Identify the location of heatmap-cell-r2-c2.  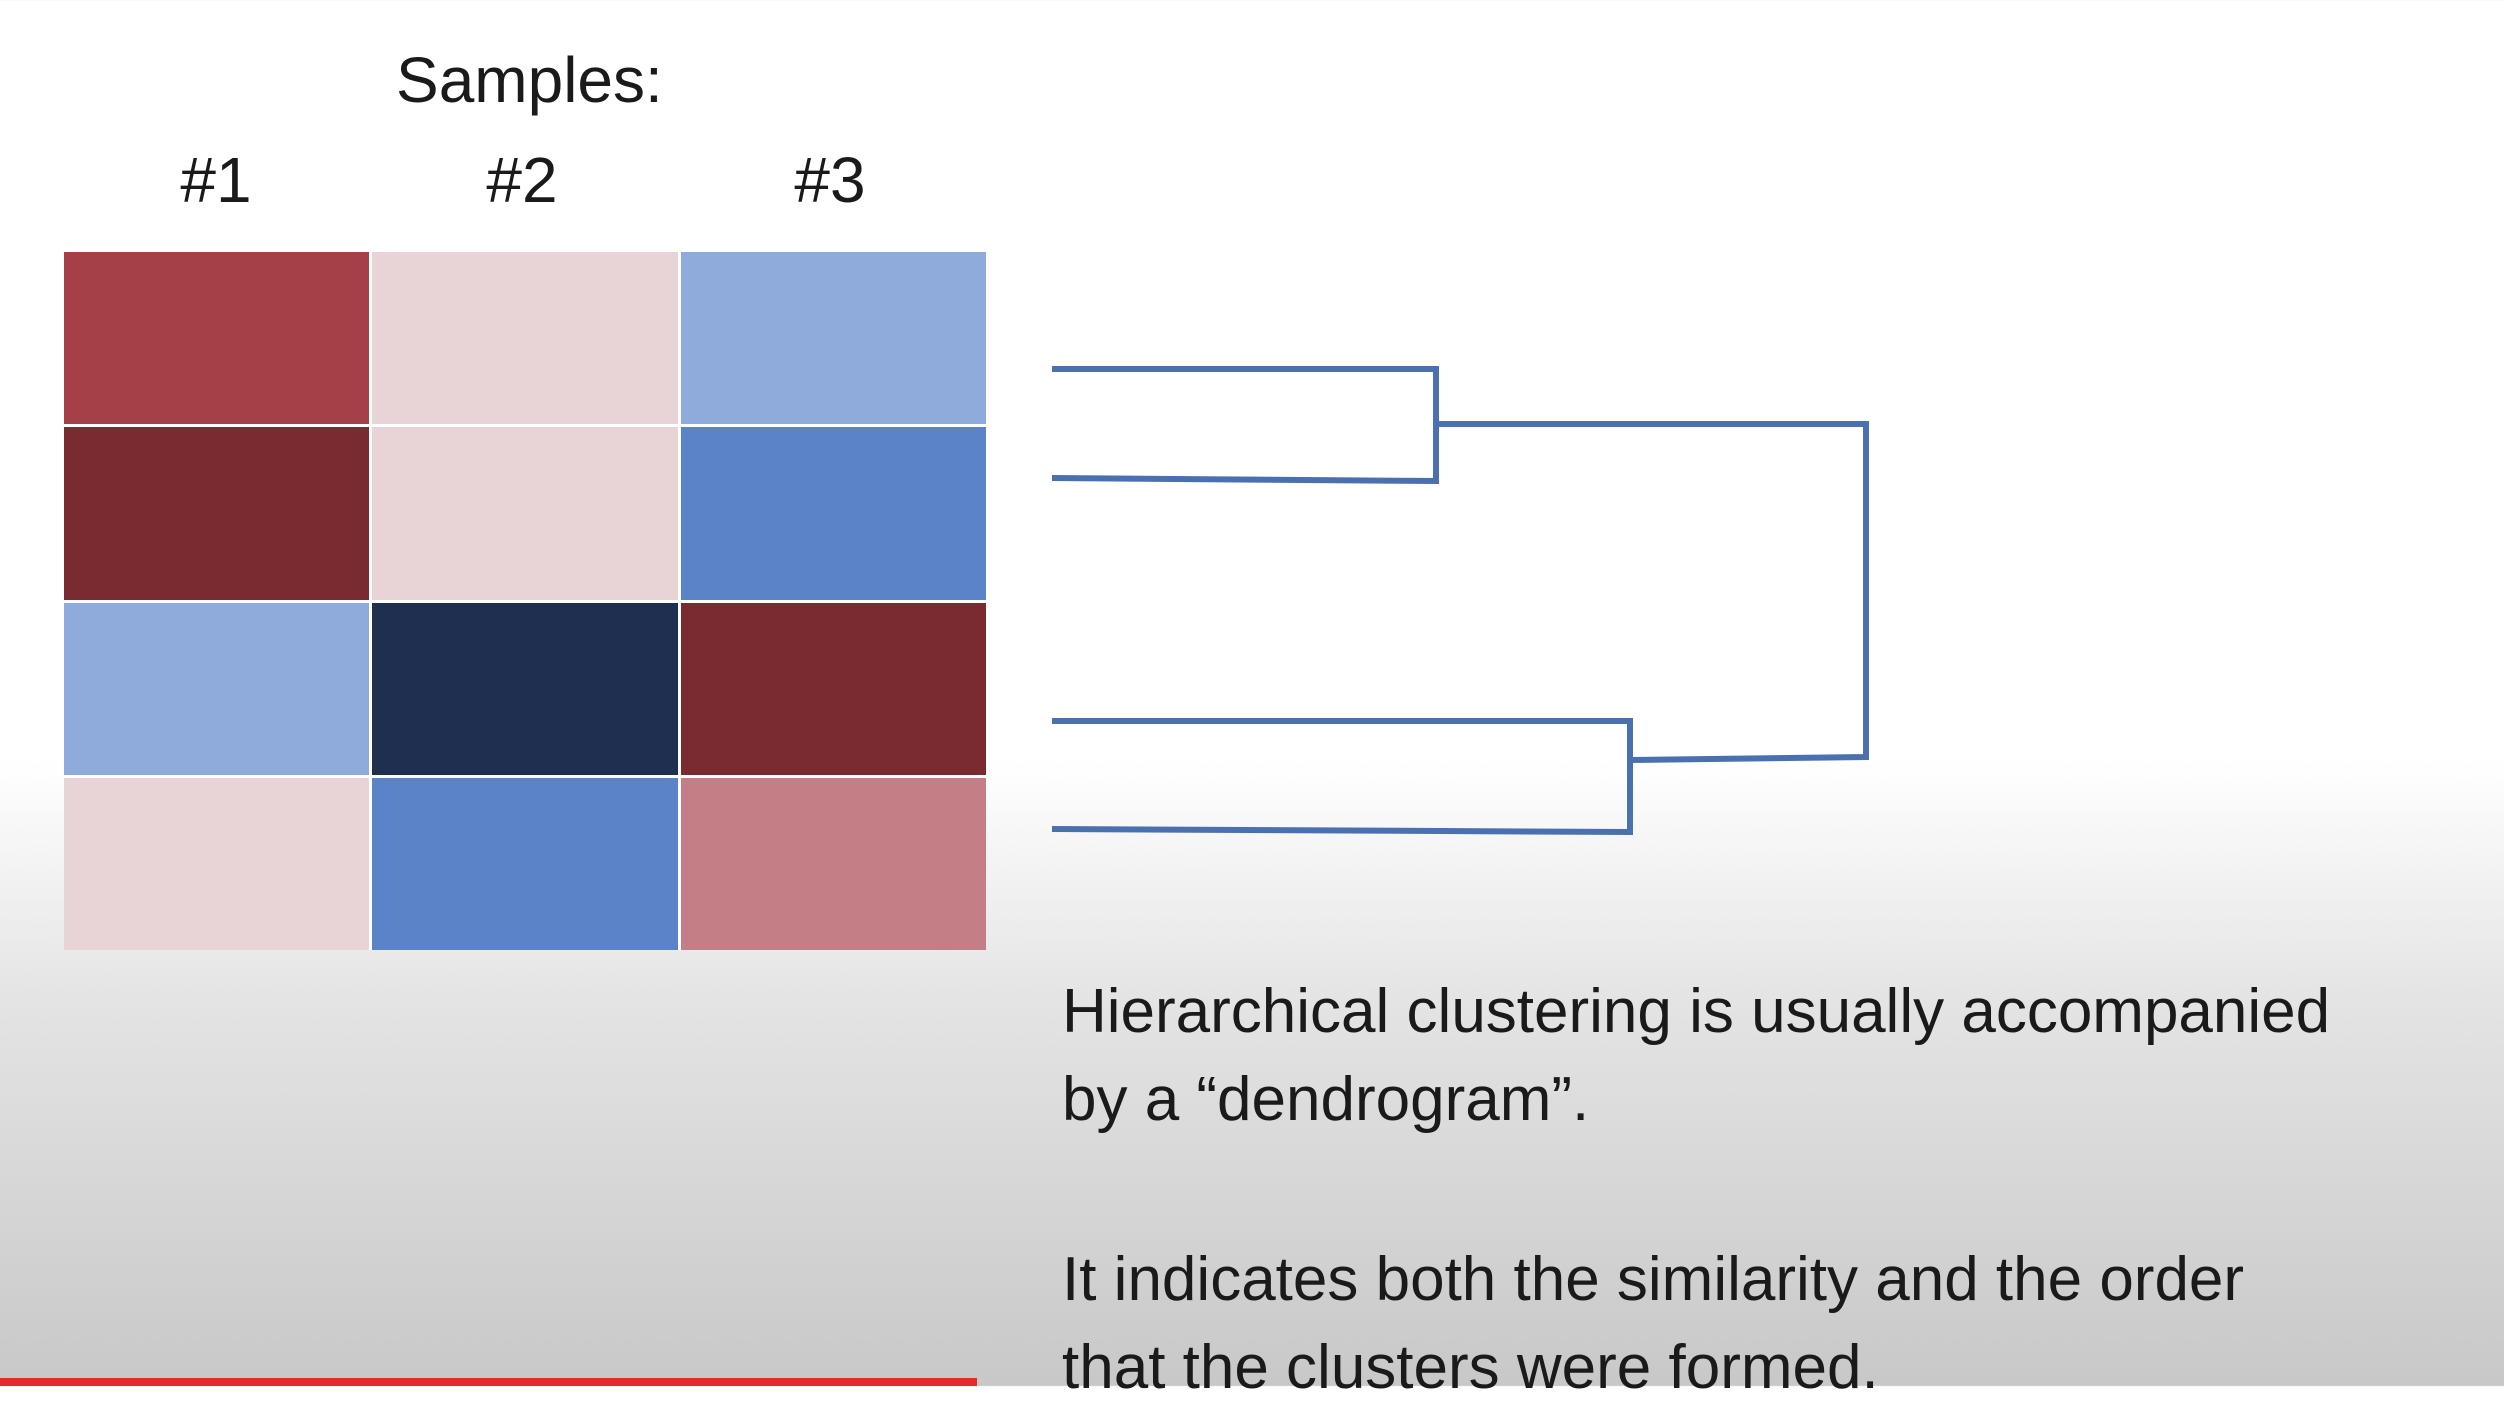
(525, 513).